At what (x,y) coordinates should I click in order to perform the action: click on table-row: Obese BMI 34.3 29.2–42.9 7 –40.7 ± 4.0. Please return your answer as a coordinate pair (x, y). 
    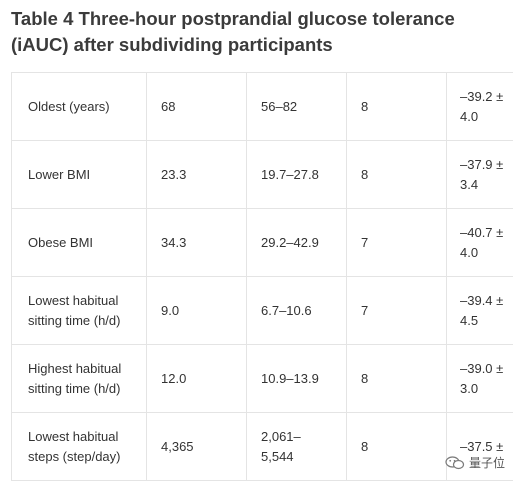
    Looking at the image, I should click on (262, 242).